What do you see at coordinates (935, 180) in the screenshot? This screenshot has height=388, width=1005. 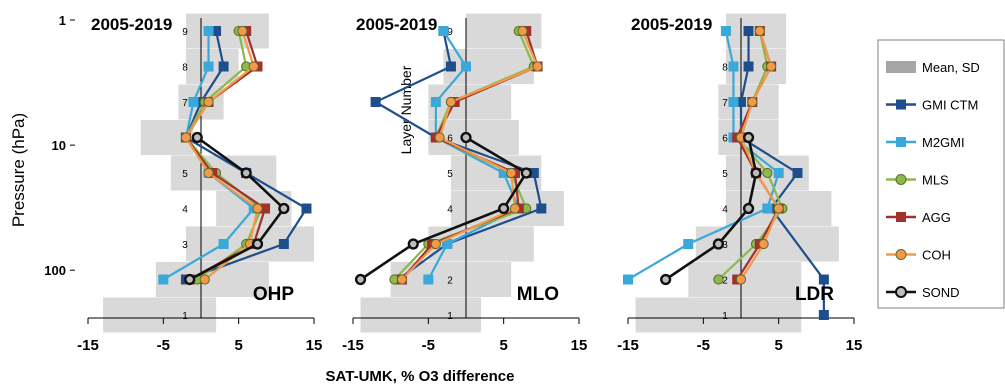 I see `legend-label-mls: MLS` at bounding box center [935, 180].